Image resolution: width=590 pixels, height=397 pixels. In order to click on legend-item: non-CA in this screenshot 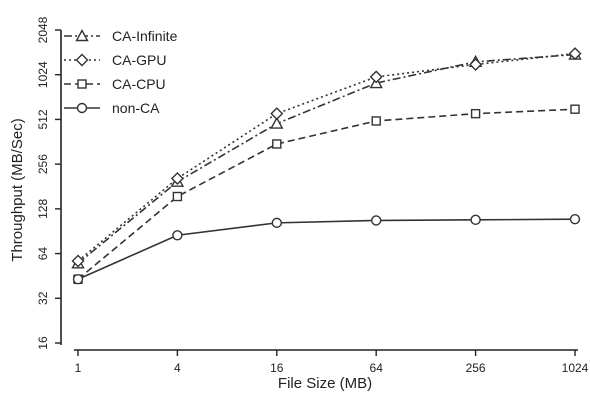, I will do `click(112, 108)`.